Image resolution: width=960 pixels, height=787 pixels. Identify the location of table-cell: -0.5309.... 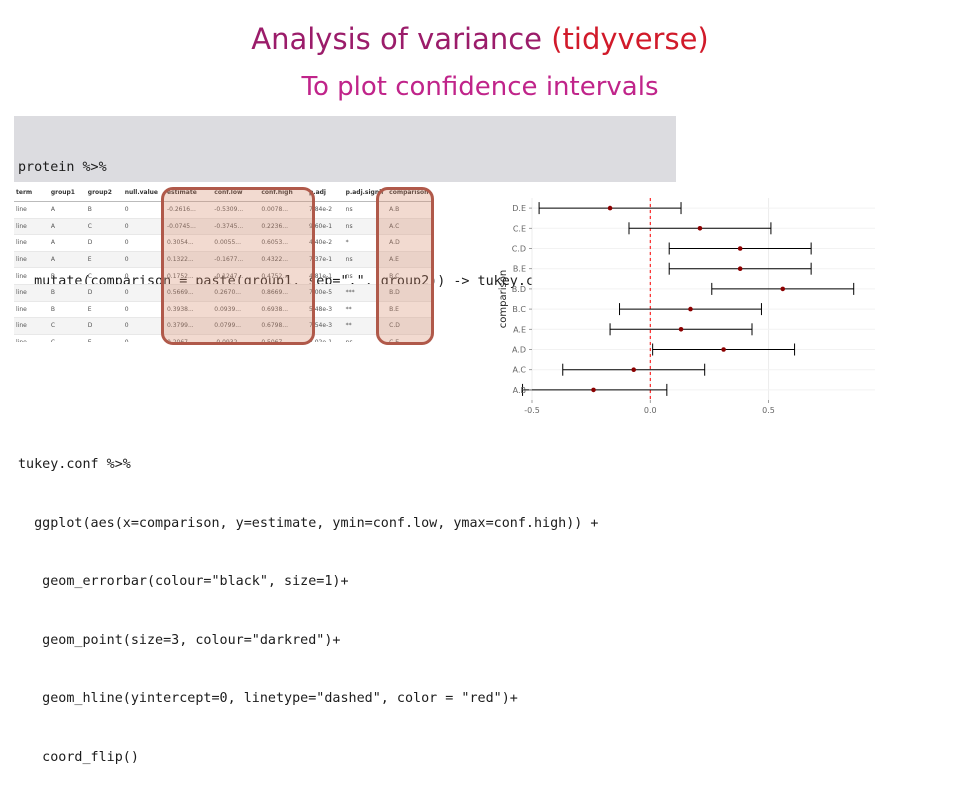
(236, 210).